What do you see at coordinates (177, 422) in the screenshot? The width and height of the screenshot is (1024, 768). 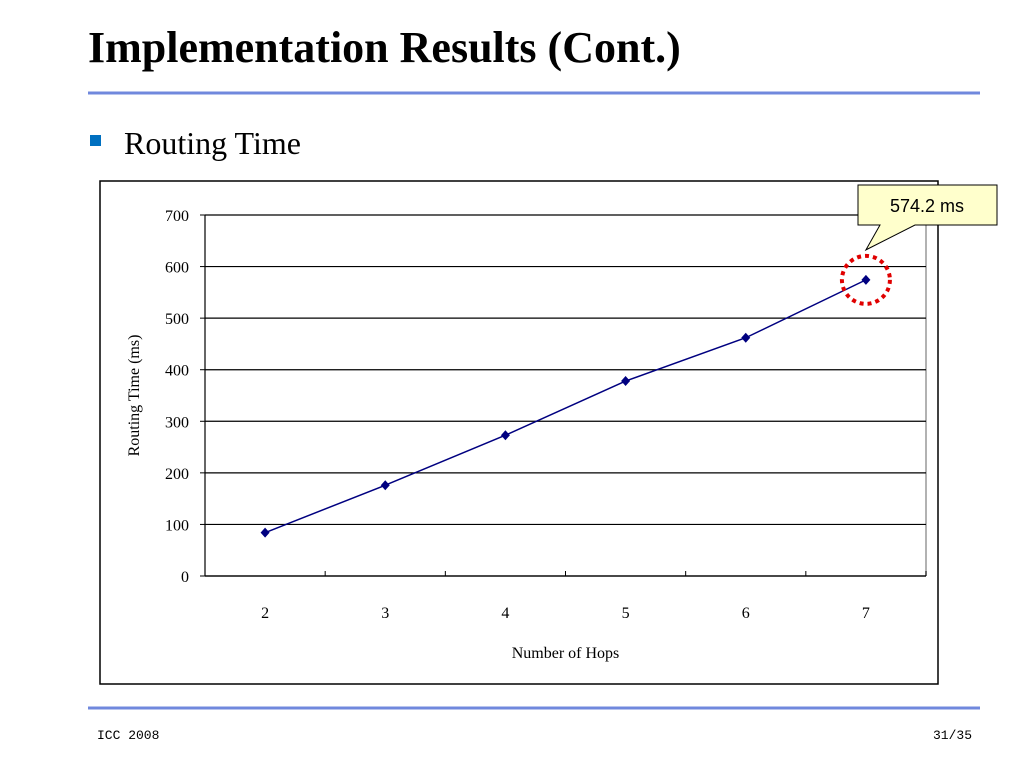 I see `y-tick-label: 300` at bounding box center [177, 422].